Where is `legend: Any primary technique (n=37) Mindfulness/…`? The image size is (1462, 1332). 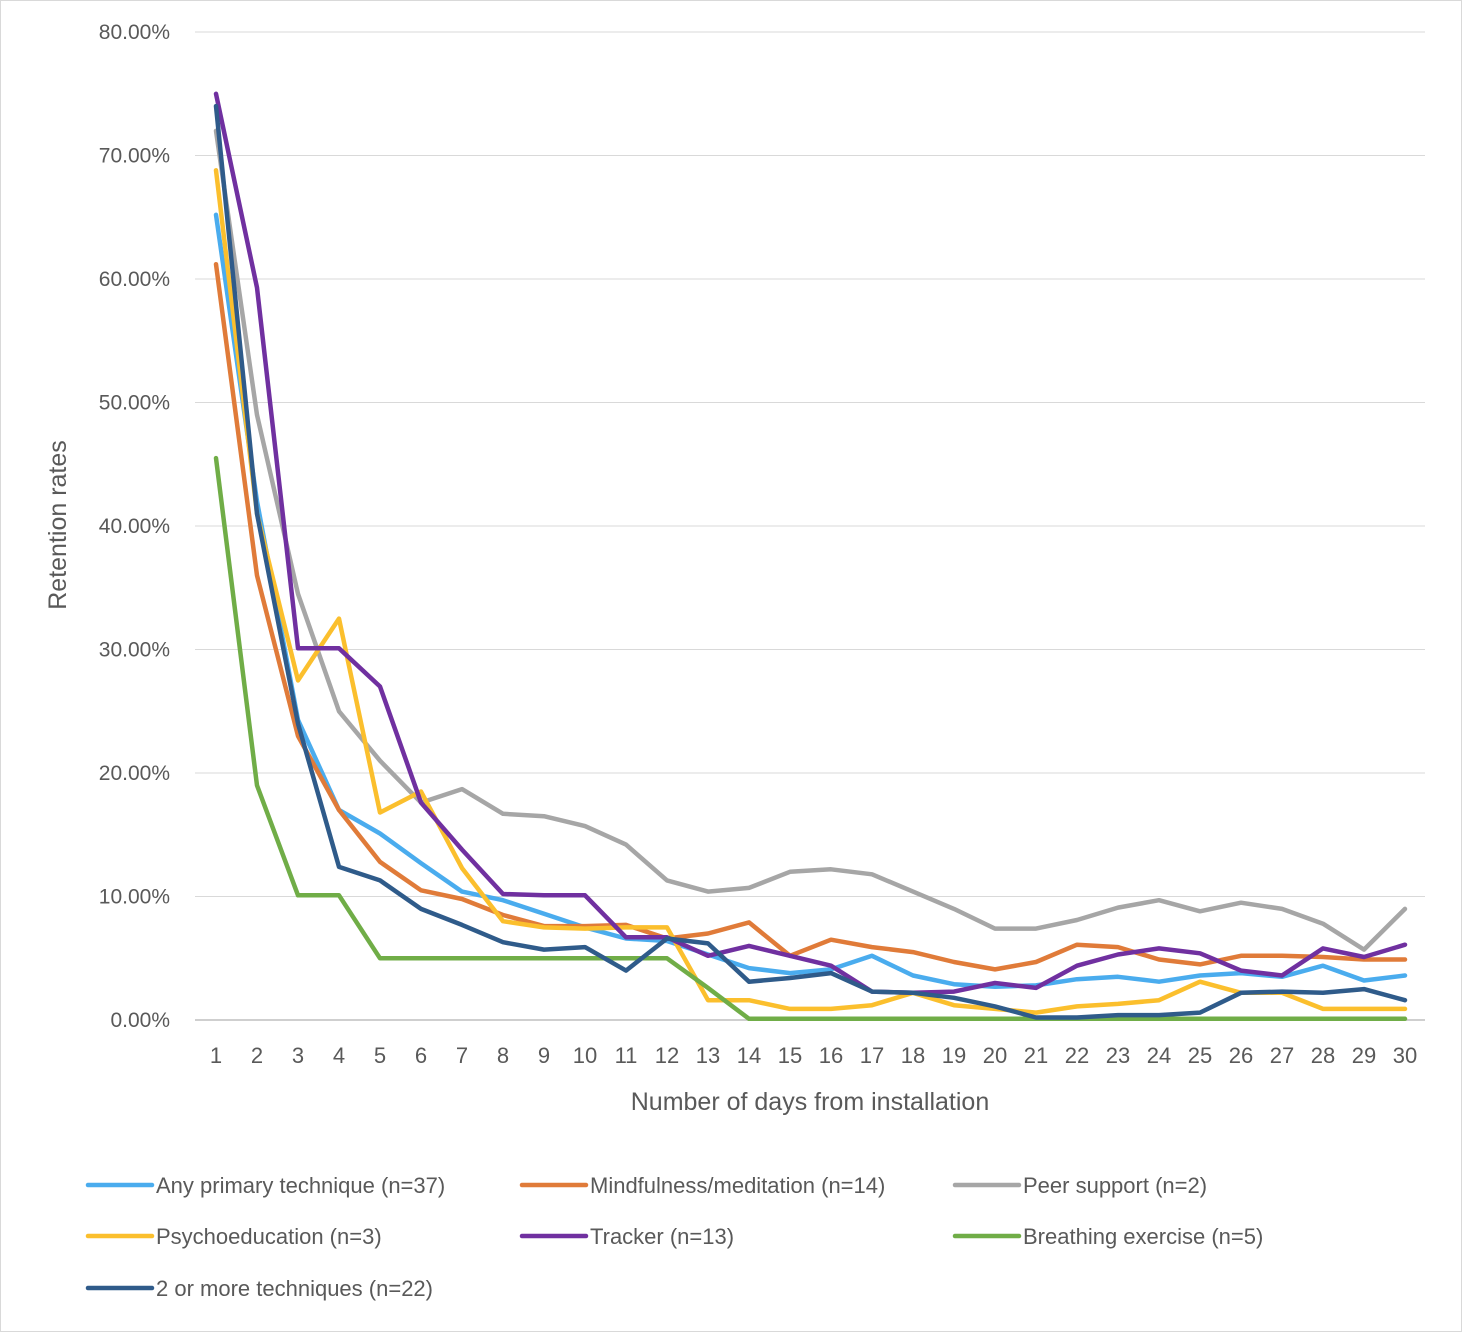
legend: Any primary technique (n=37) Mindfulness/… is located at coordinates (674, 1237).